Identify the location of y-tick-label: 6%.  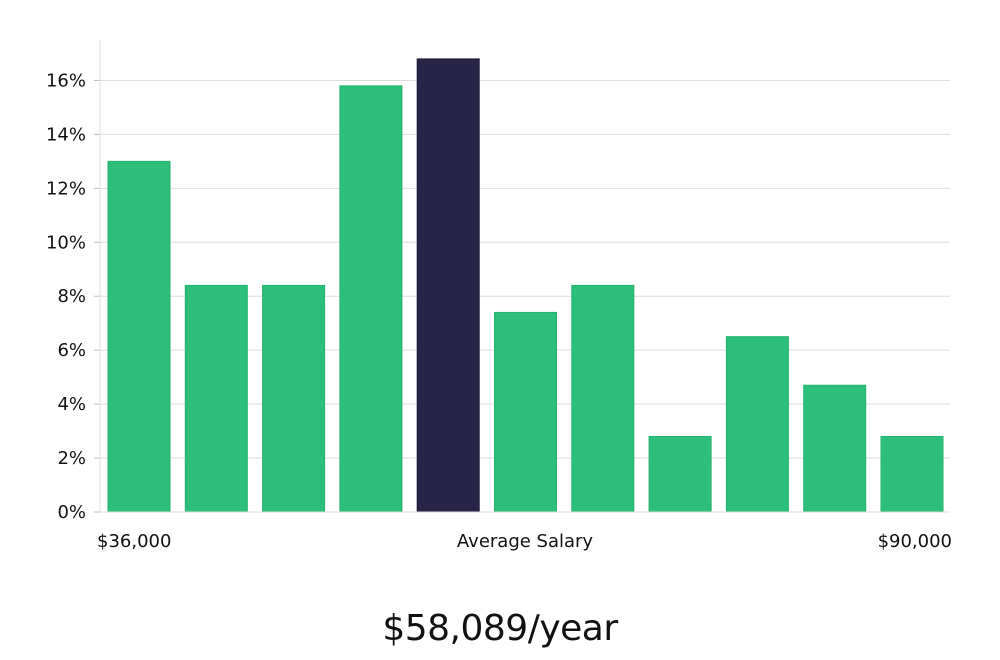
(71, 350).